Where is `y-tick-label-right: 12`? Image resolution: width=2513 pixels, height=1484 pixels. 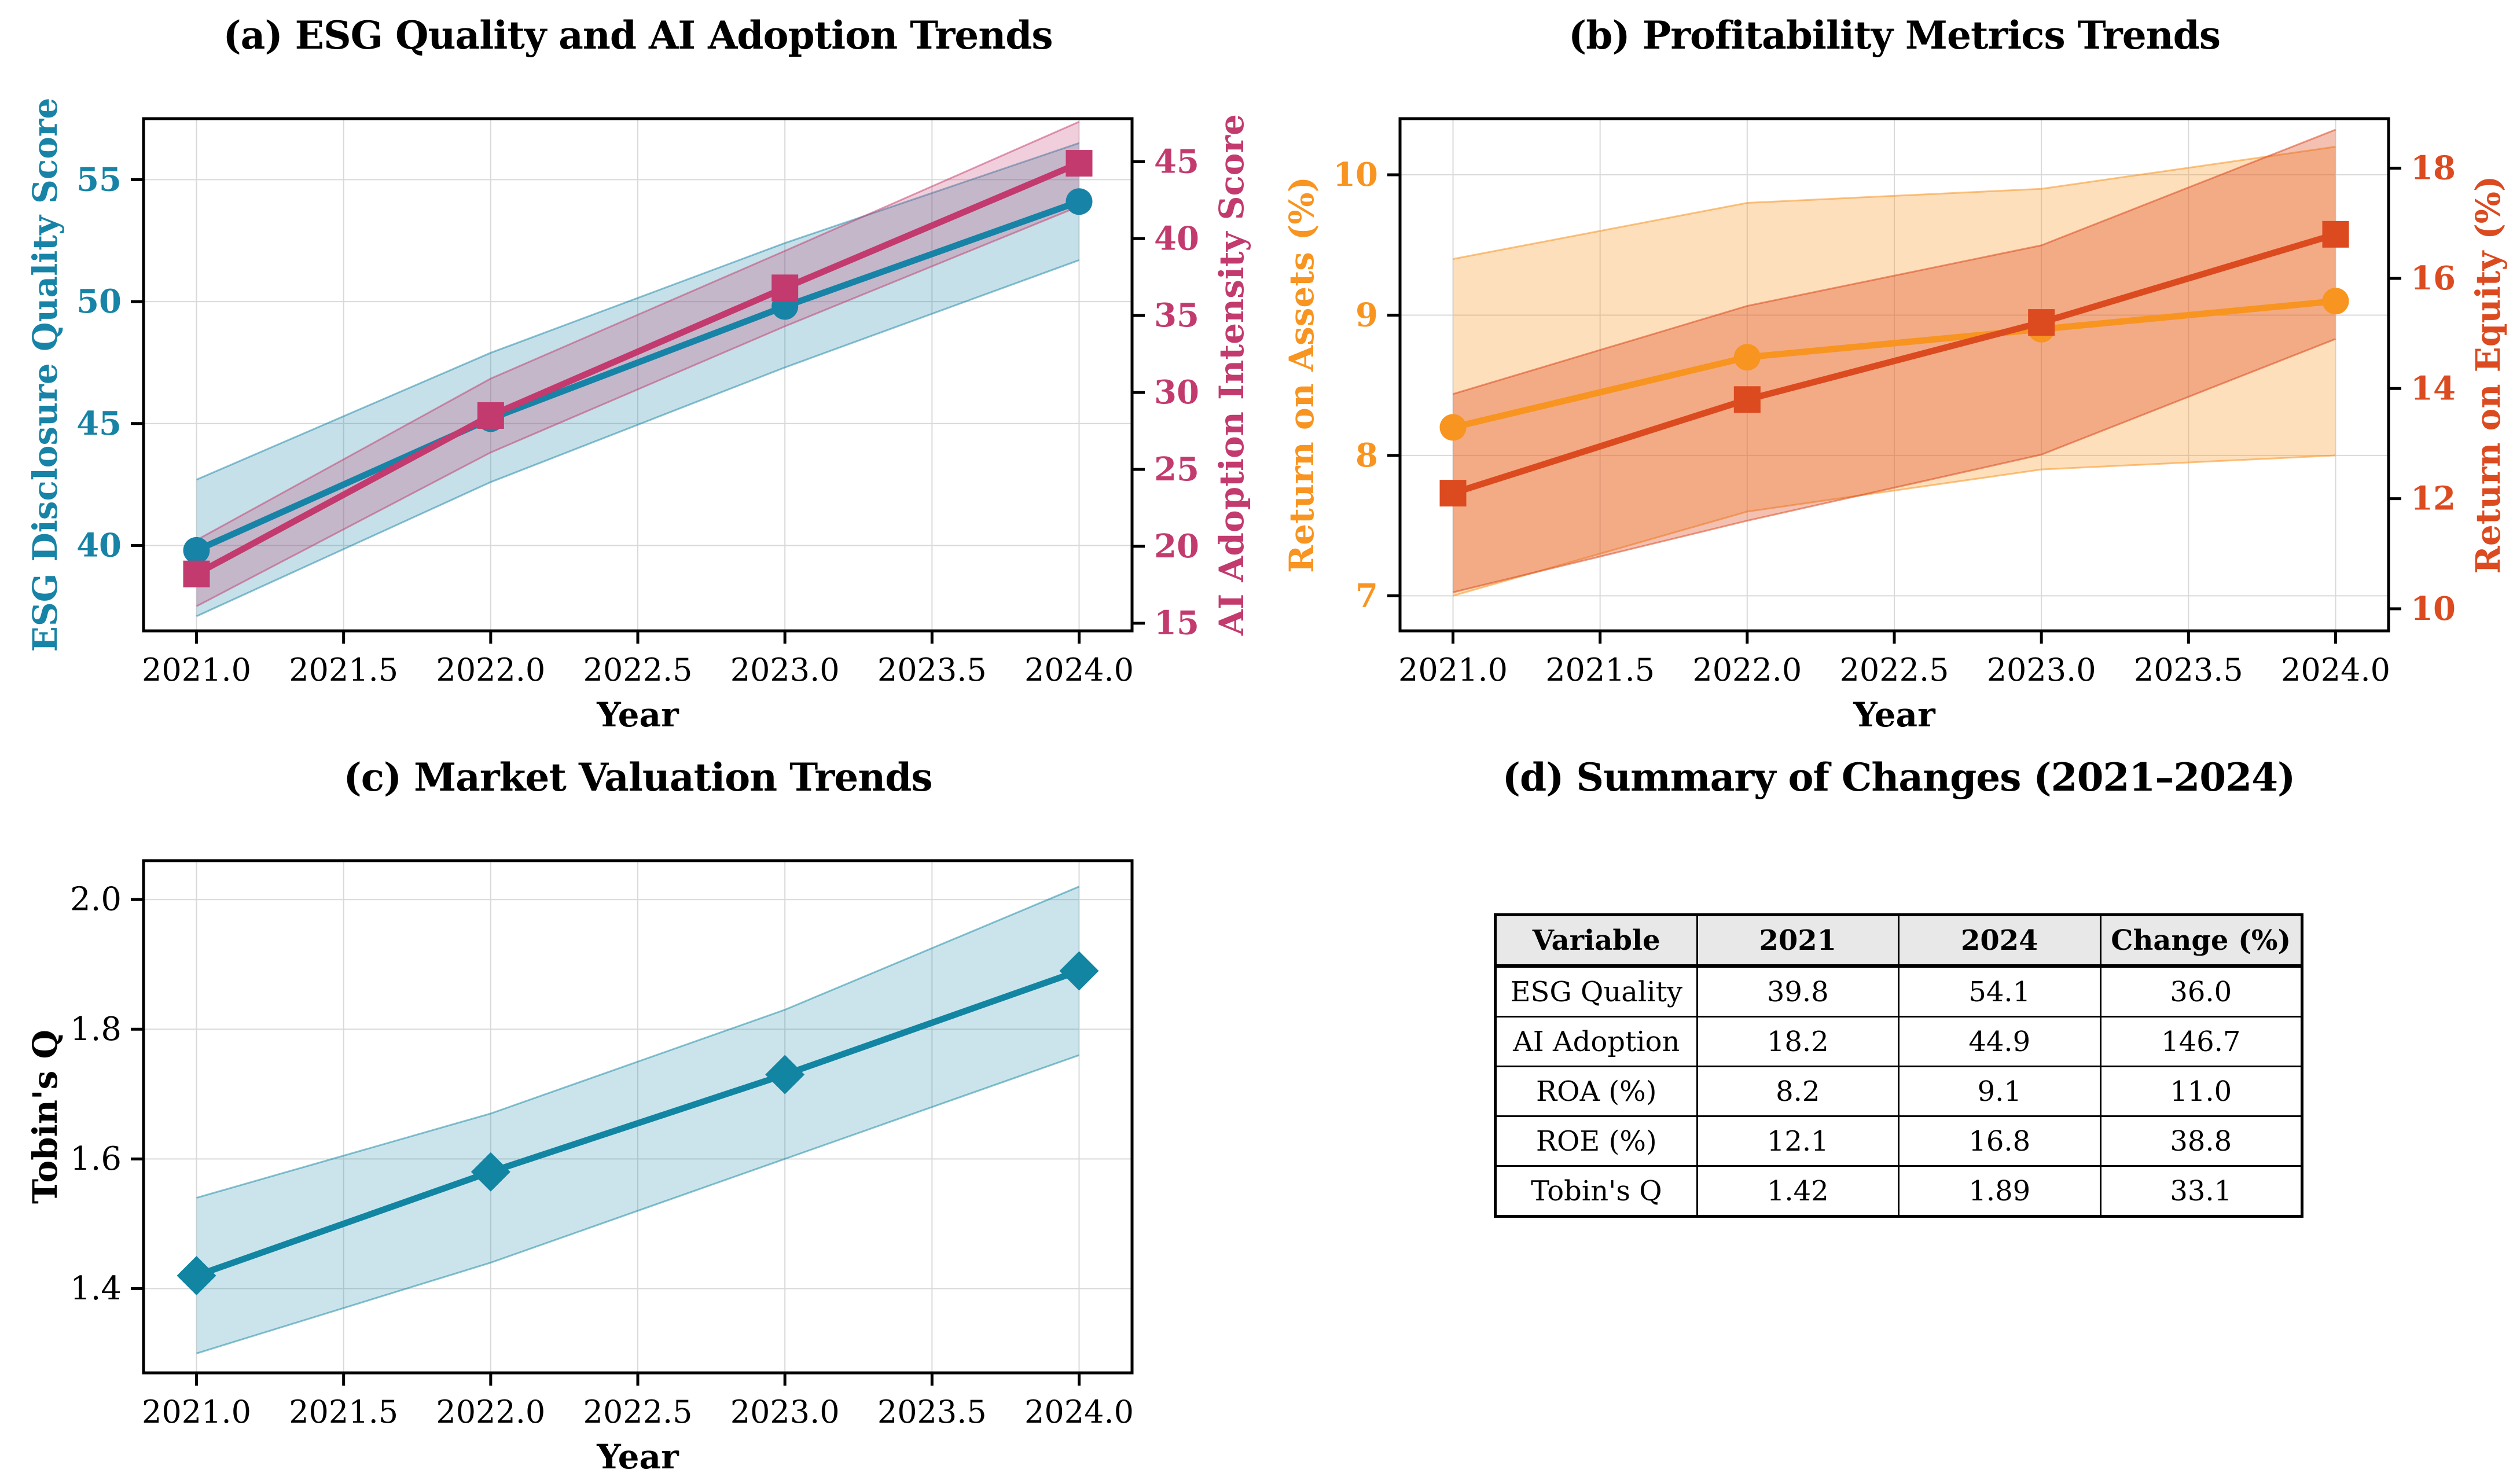 y-tick-label-right: 12 is located at coordinates (2433, 499).